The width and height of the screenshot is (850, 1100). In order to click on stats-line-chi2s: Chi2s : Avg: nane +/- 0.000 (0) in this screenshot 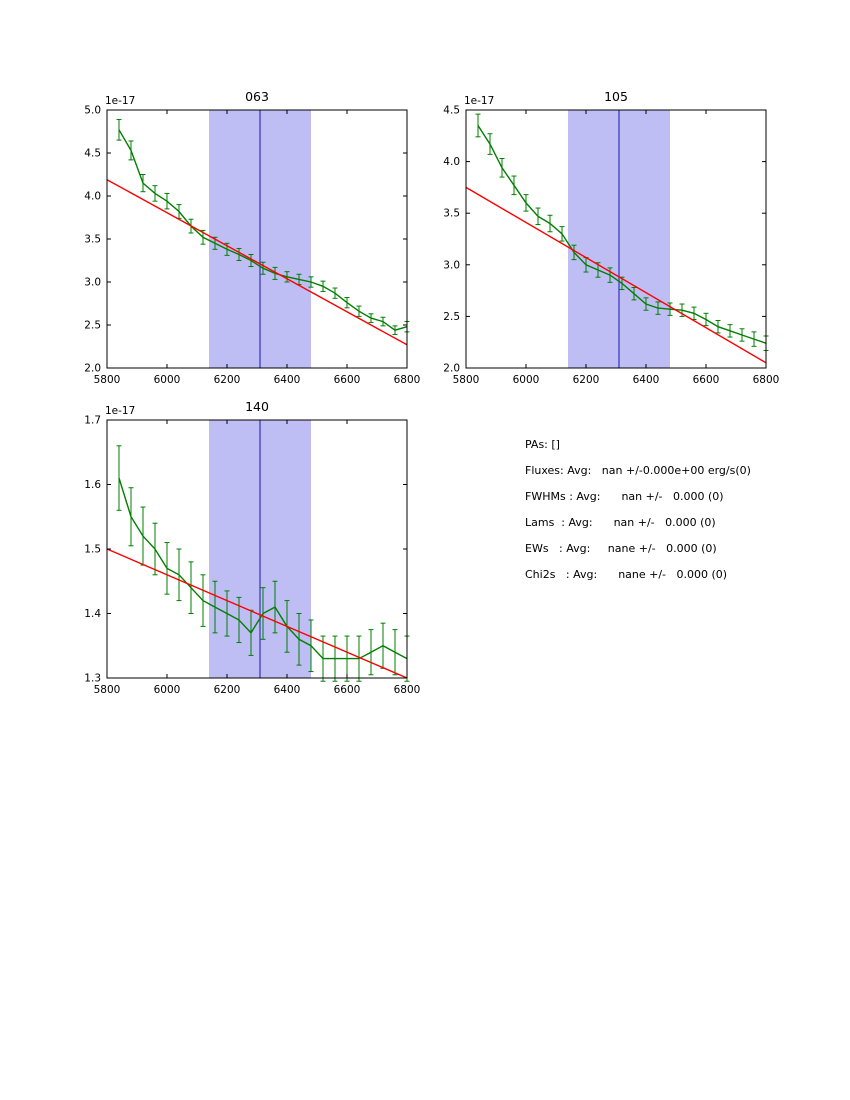, I will do `click(626, 574)`.